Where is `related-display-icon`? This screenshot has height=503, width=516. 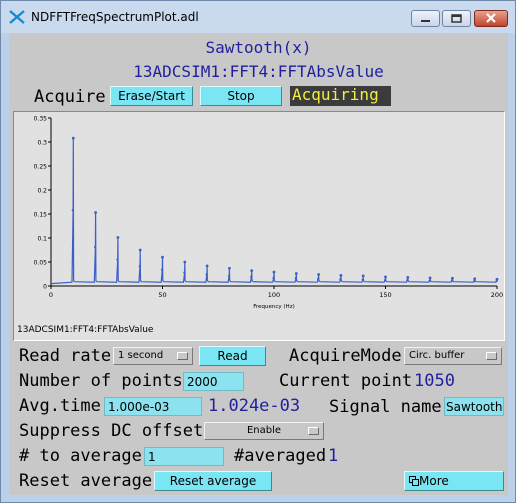 related-display-icon is located at coordinates (414, 481).